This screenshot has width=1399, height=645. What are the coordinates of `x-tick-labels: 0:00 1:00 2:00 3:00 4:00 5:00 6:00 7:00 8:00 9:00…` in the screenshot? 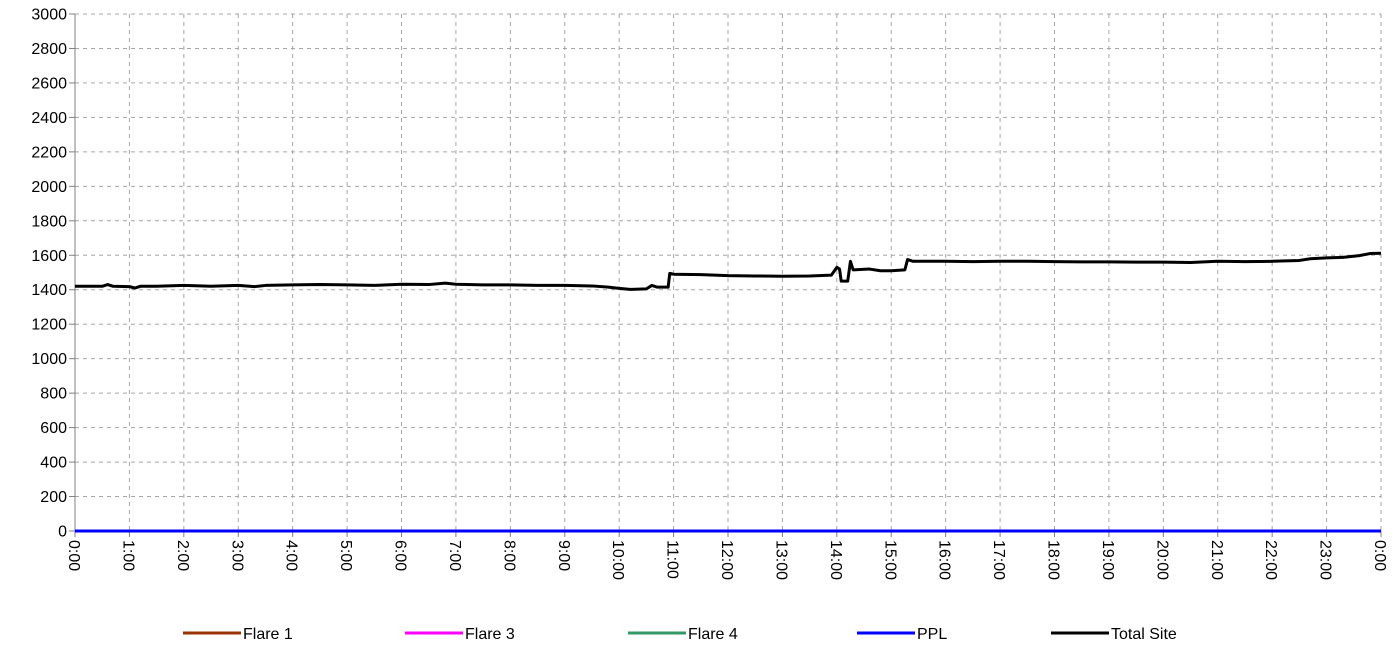 It's located at (726, 560).